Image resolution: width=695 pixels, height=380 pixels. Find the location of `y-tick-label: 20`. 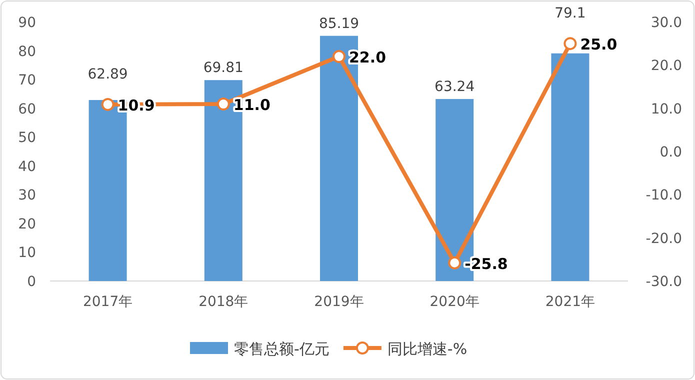

y-tick-label: 20 is located at coordinates (27, 224).